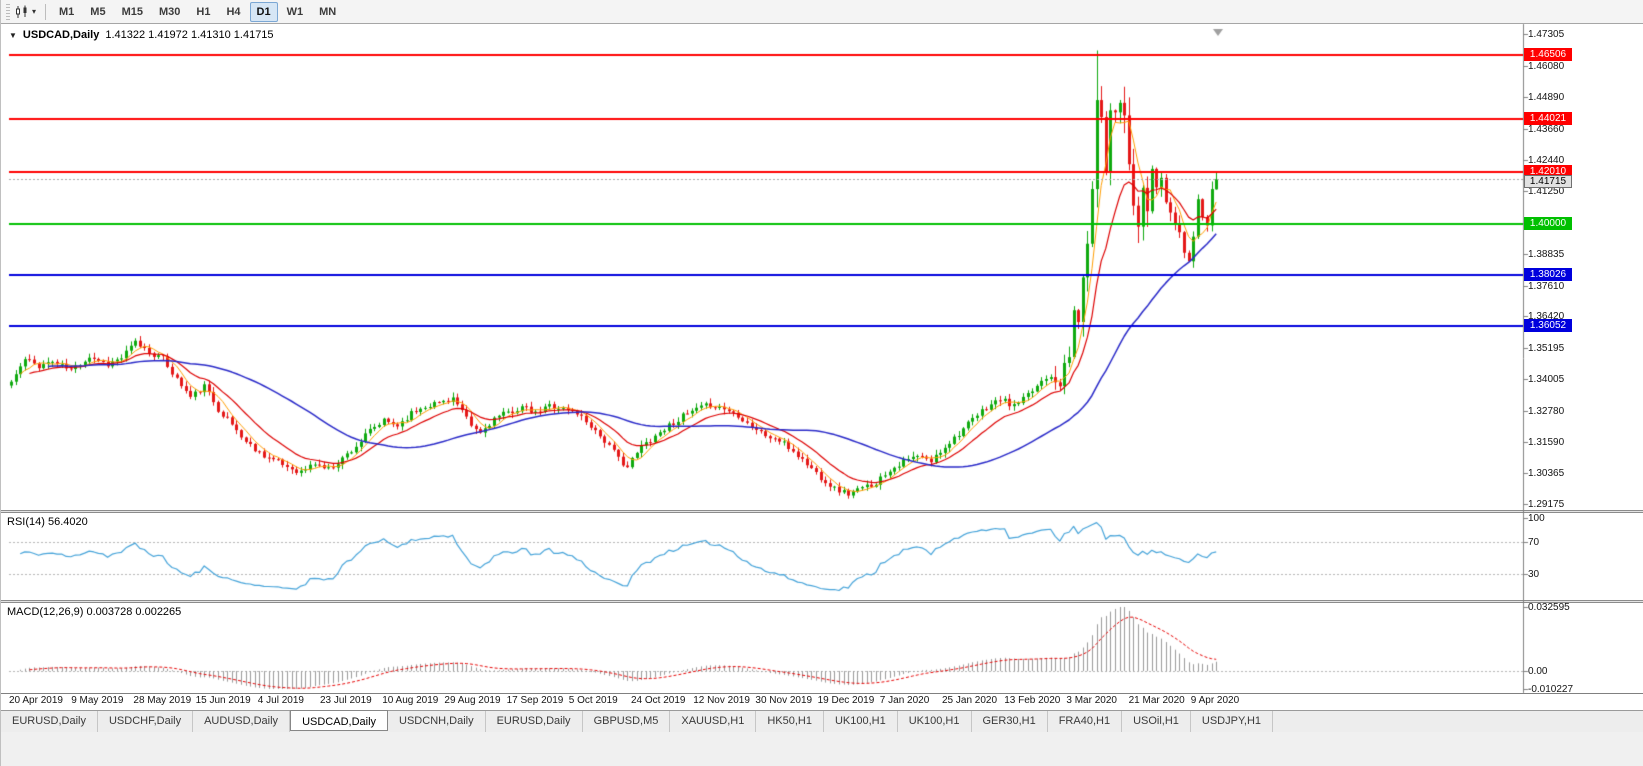 The width and height of the screenshot is (1643, 766). What do you see at coordinates (822, 648) in the screenshot?
I see `macd-indicator-pane` at bounding box center [822, 648].